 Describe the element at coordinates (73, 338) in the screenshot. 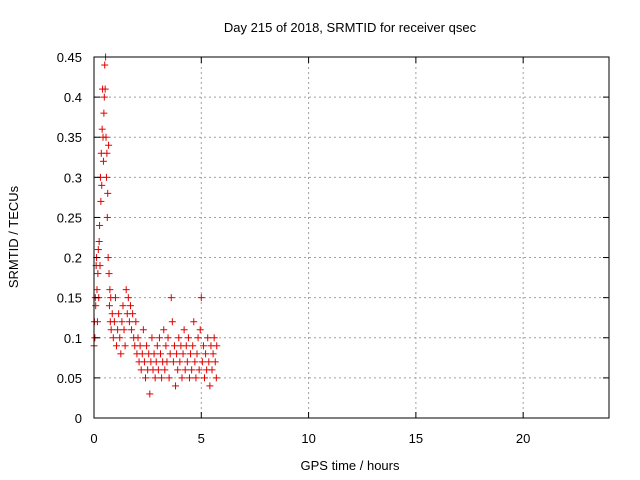

I see `y-tick-label: 0.1` at that location.